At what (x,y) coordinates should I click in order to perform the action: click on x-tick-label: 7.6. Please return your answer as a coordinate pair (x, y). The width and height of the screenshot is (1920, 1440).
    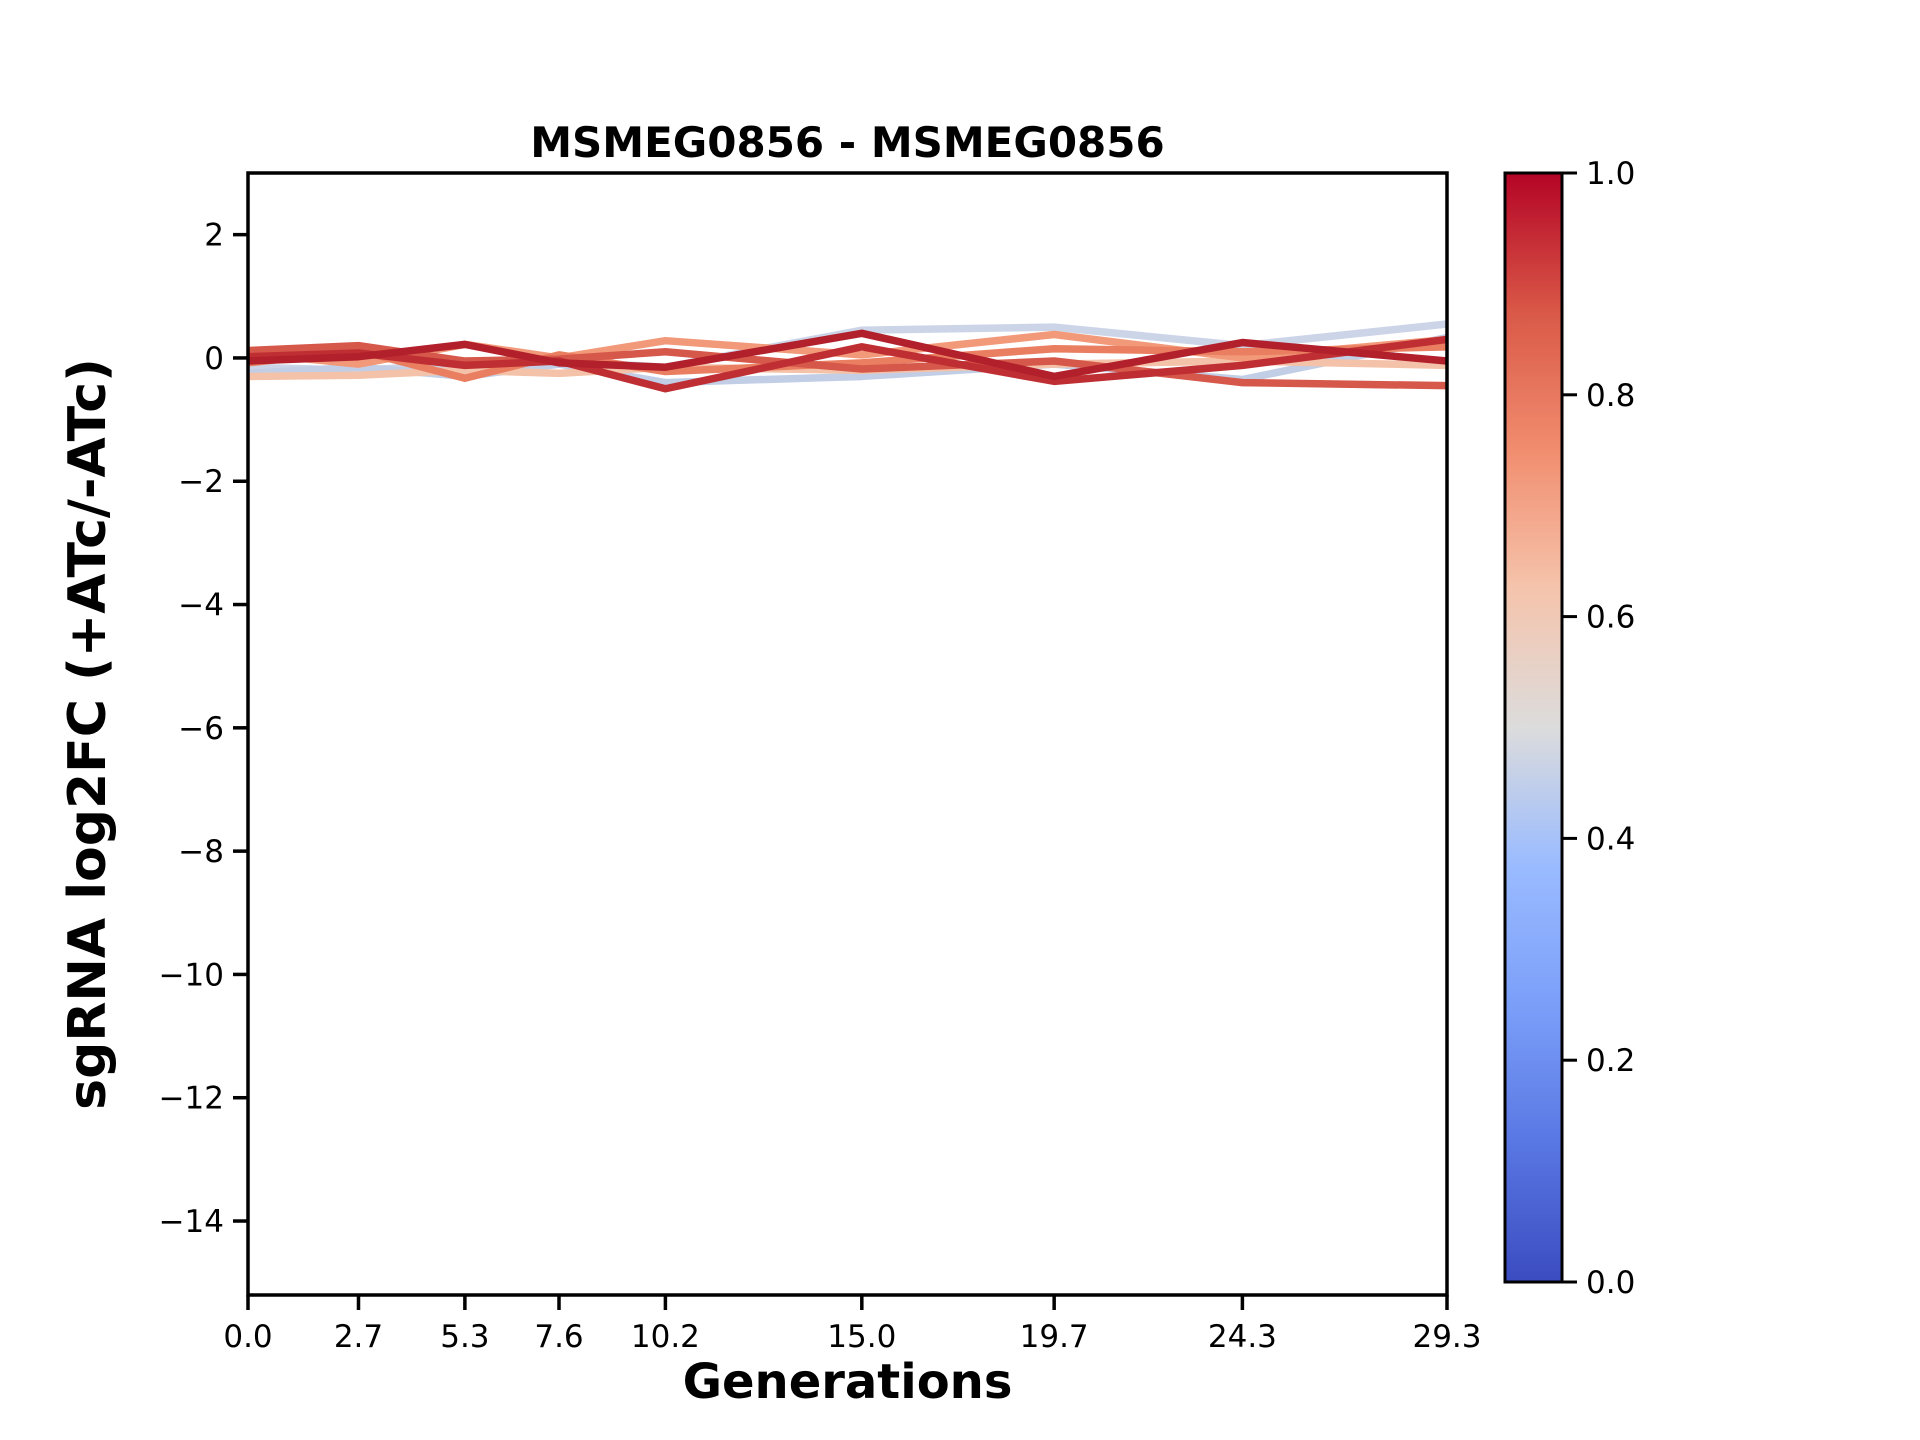
    Looking at the image, I should click on (558, 1337).